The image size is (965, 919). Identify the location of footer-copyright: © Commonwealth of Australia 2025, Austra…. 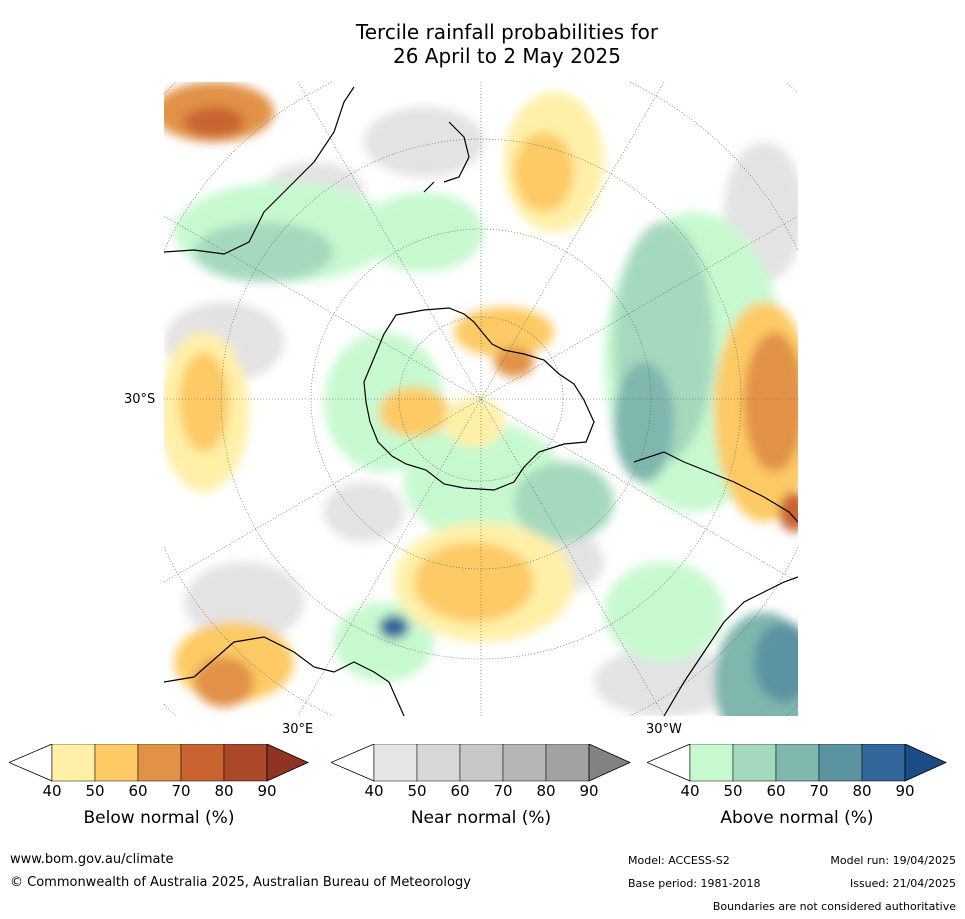
(240, 882).